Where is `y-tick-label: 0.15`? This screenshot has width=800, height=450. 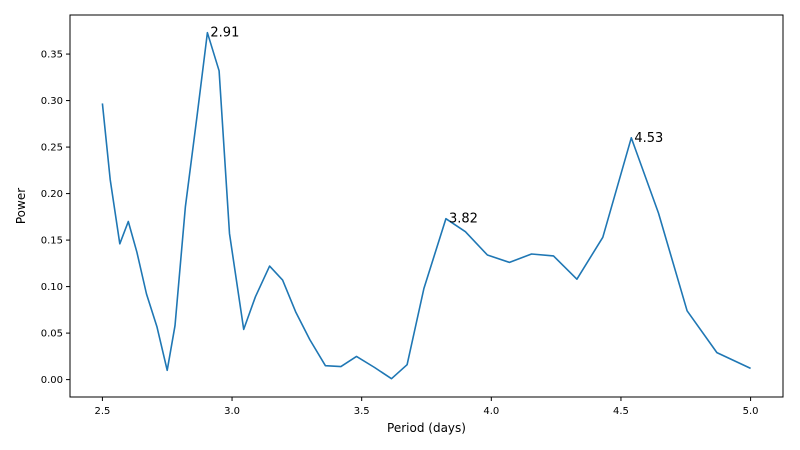
y-tick-label: 0.15 is located at coordinates (52, 241).